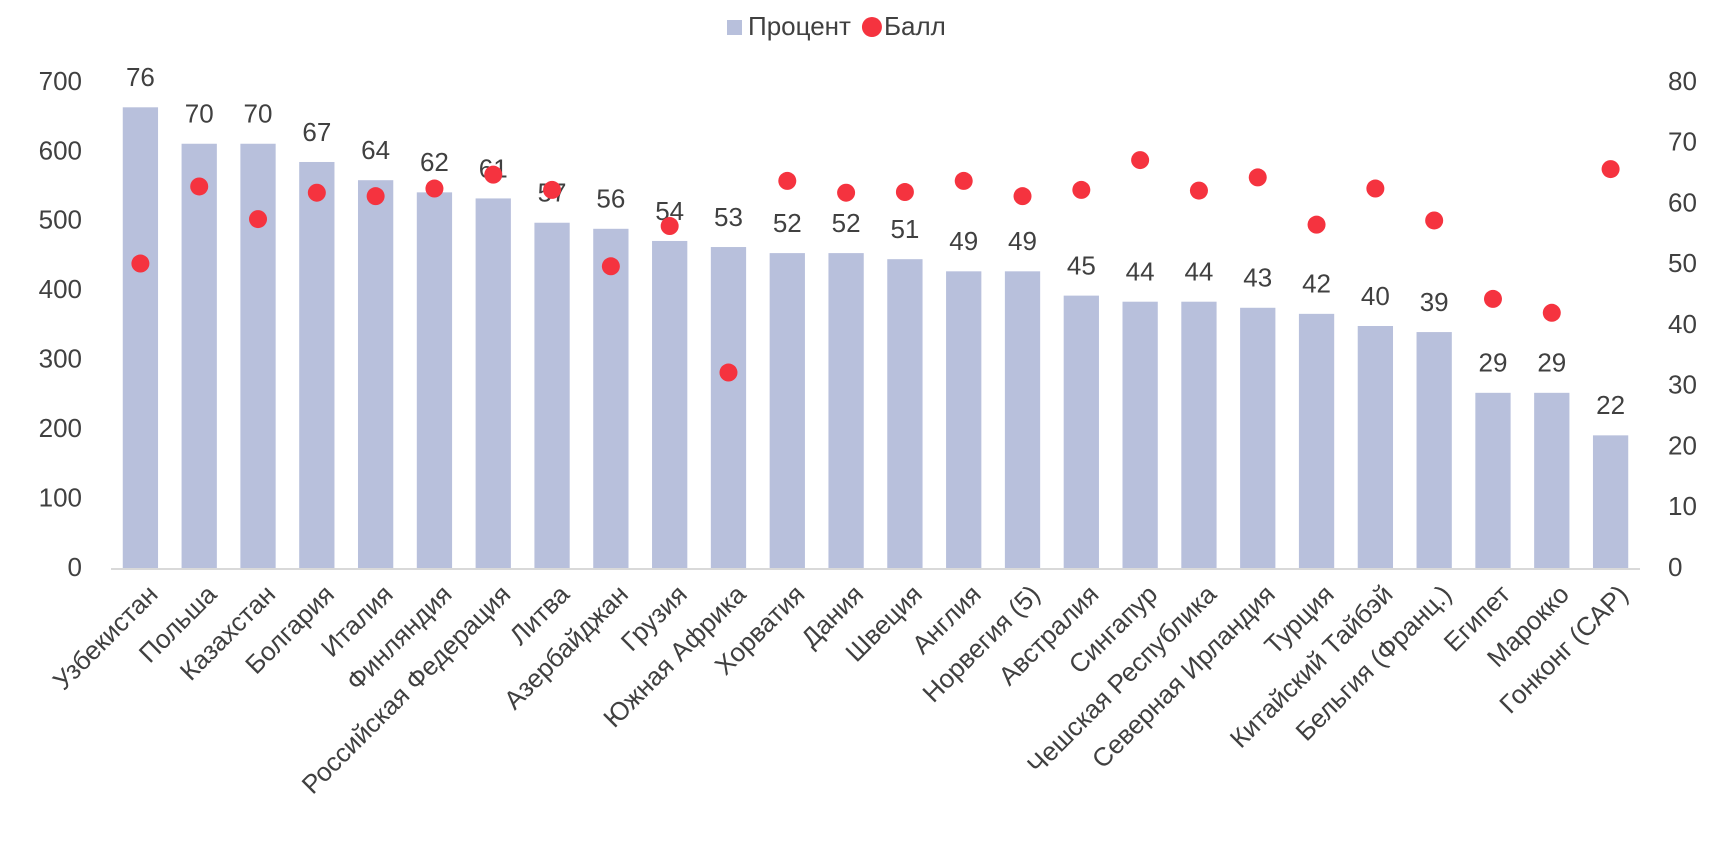  I want to click on data-label: 67, so click(316, 132).